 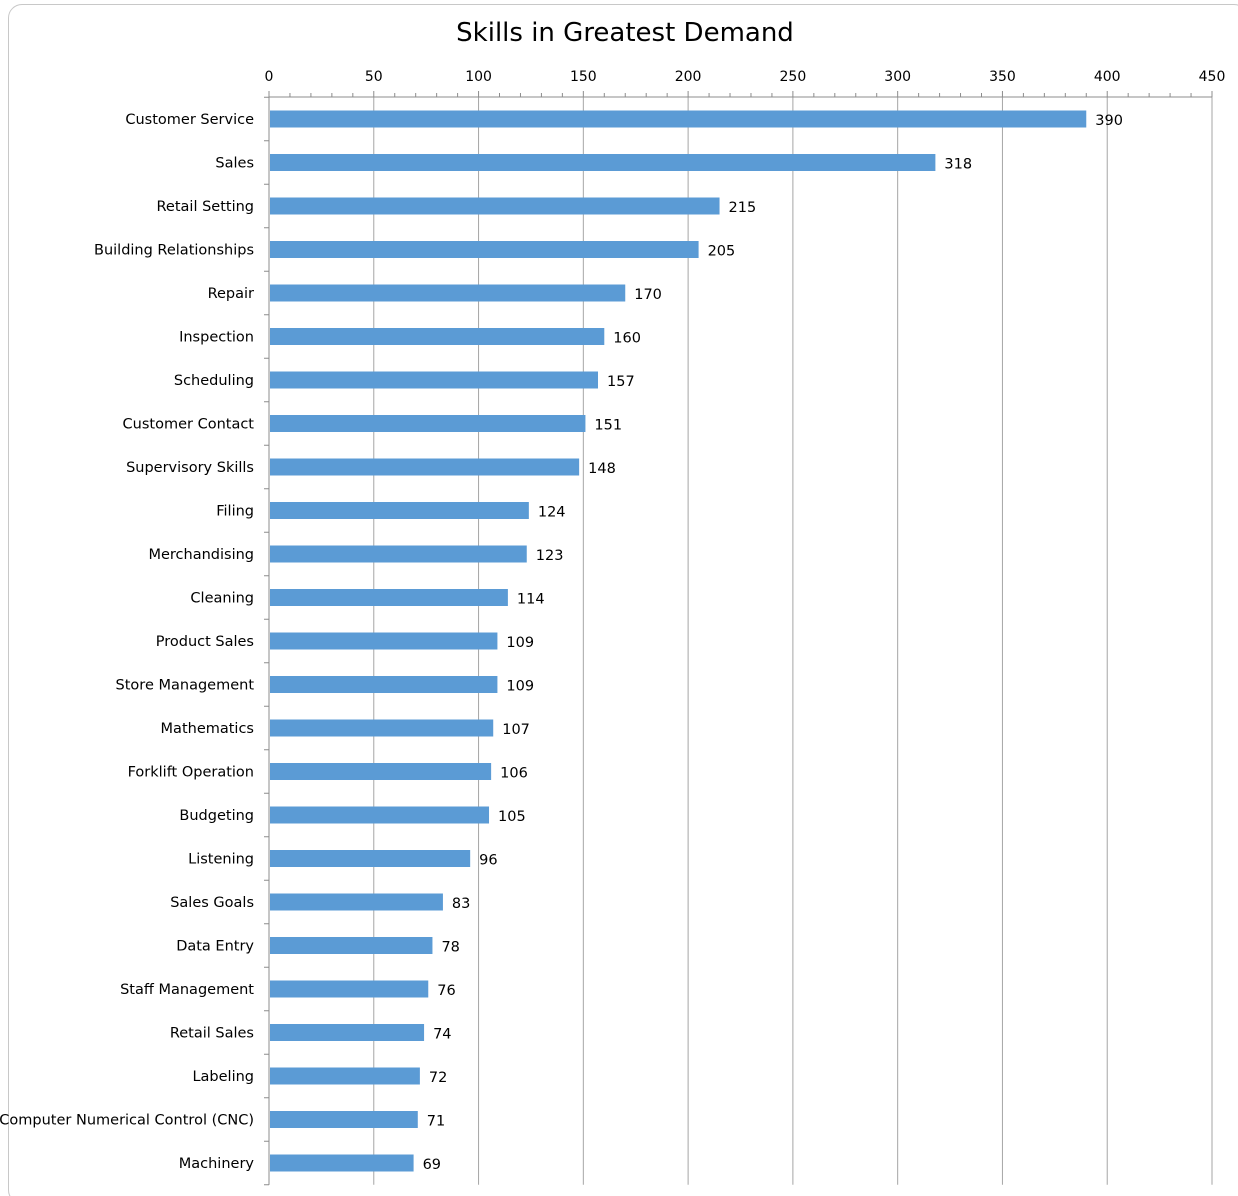 What do you see at coordinates (583, 77) in the screenshot?
I see `x-tick-label: 150` at bounding box center [583, 77].